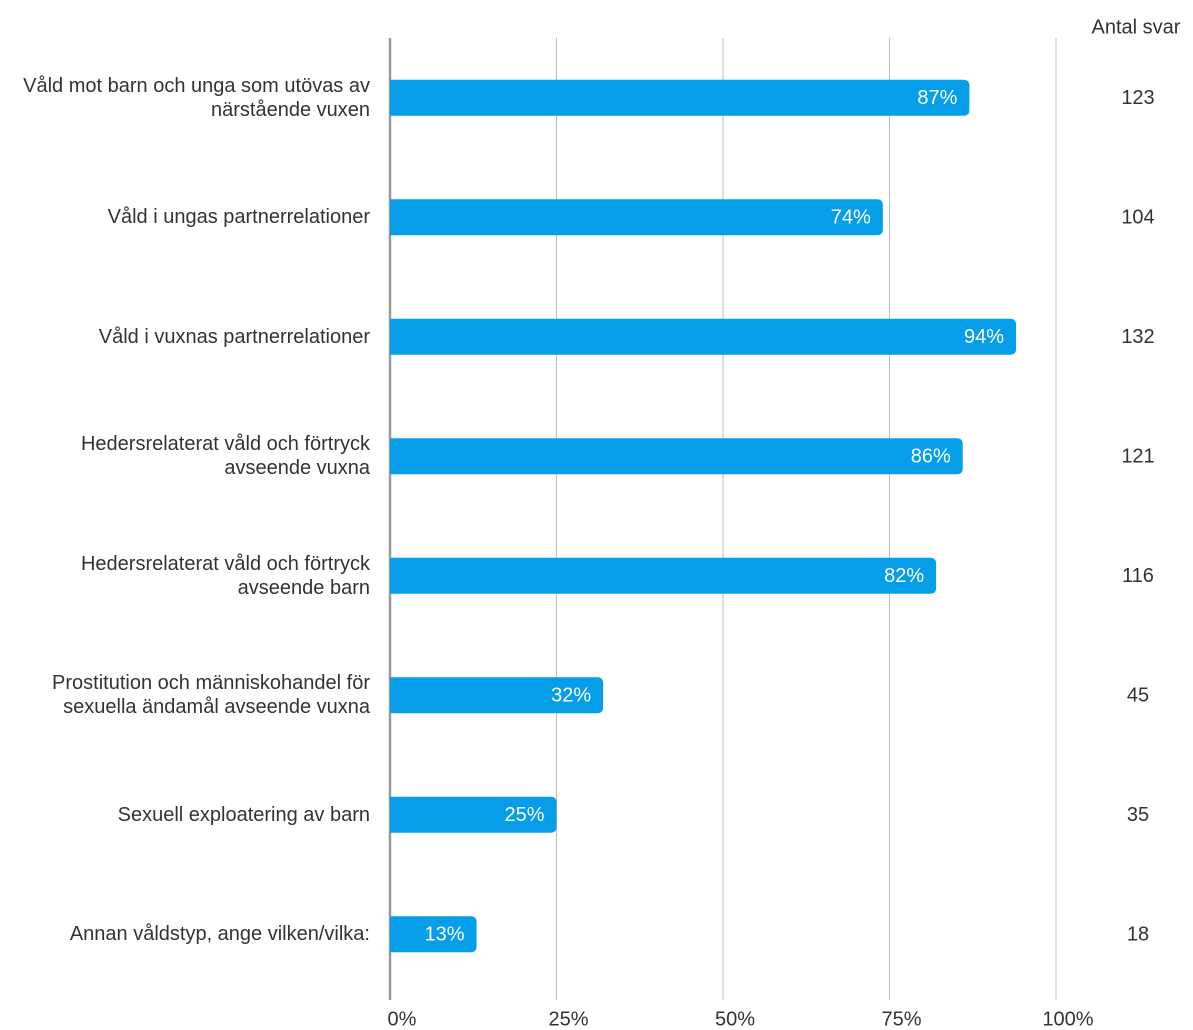  Describe the element at coordinates (904, 576) in the screenshot. I see `value-label: 82%` at that location.